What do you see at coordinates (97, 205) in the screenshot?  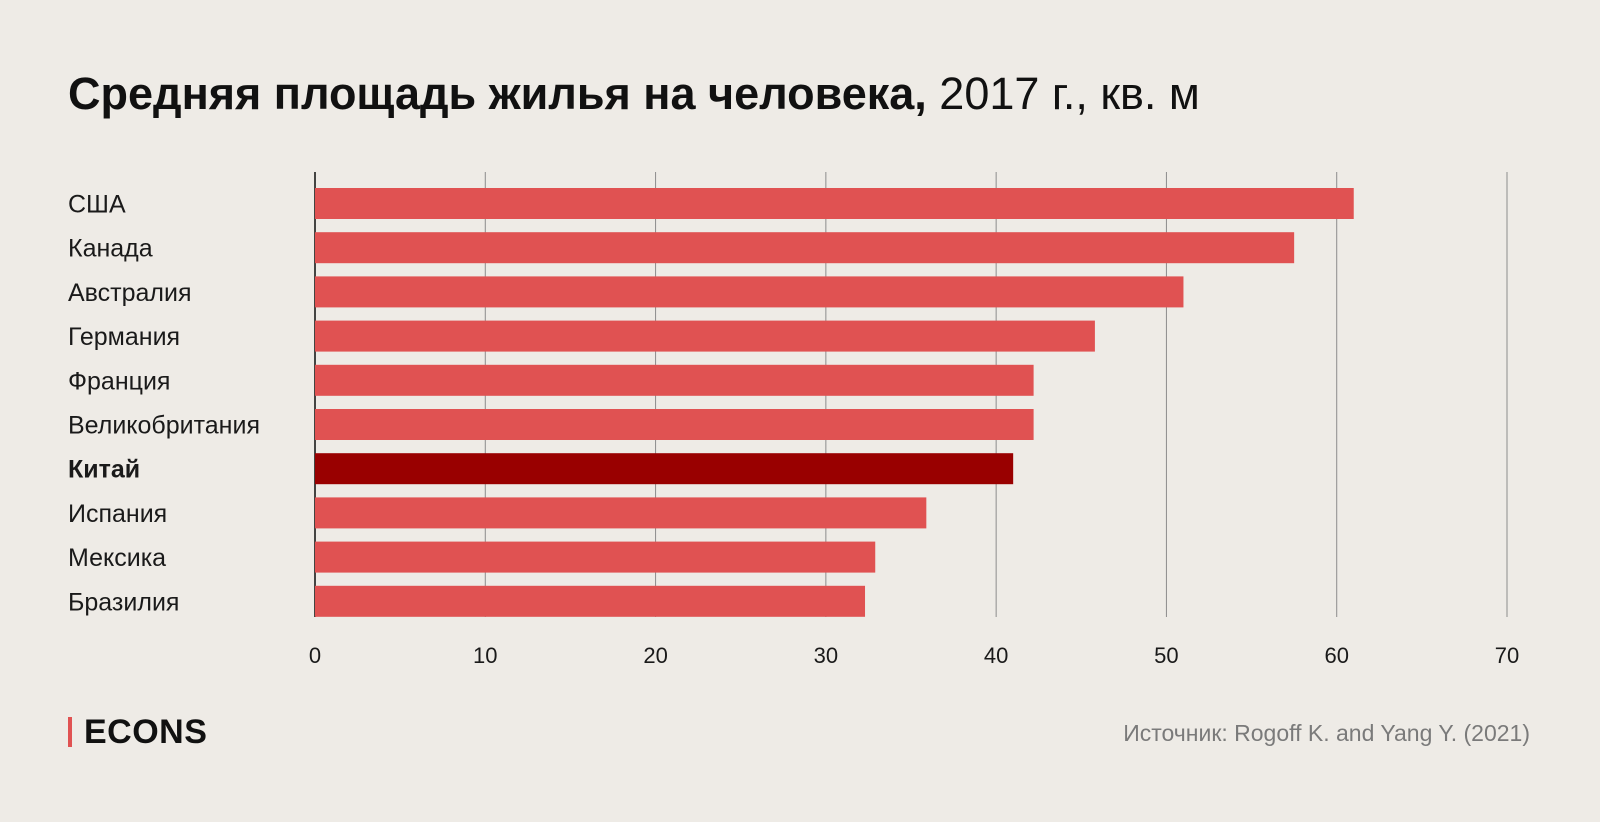 I see `category-label-0: США` at bounding box center [97, 205].